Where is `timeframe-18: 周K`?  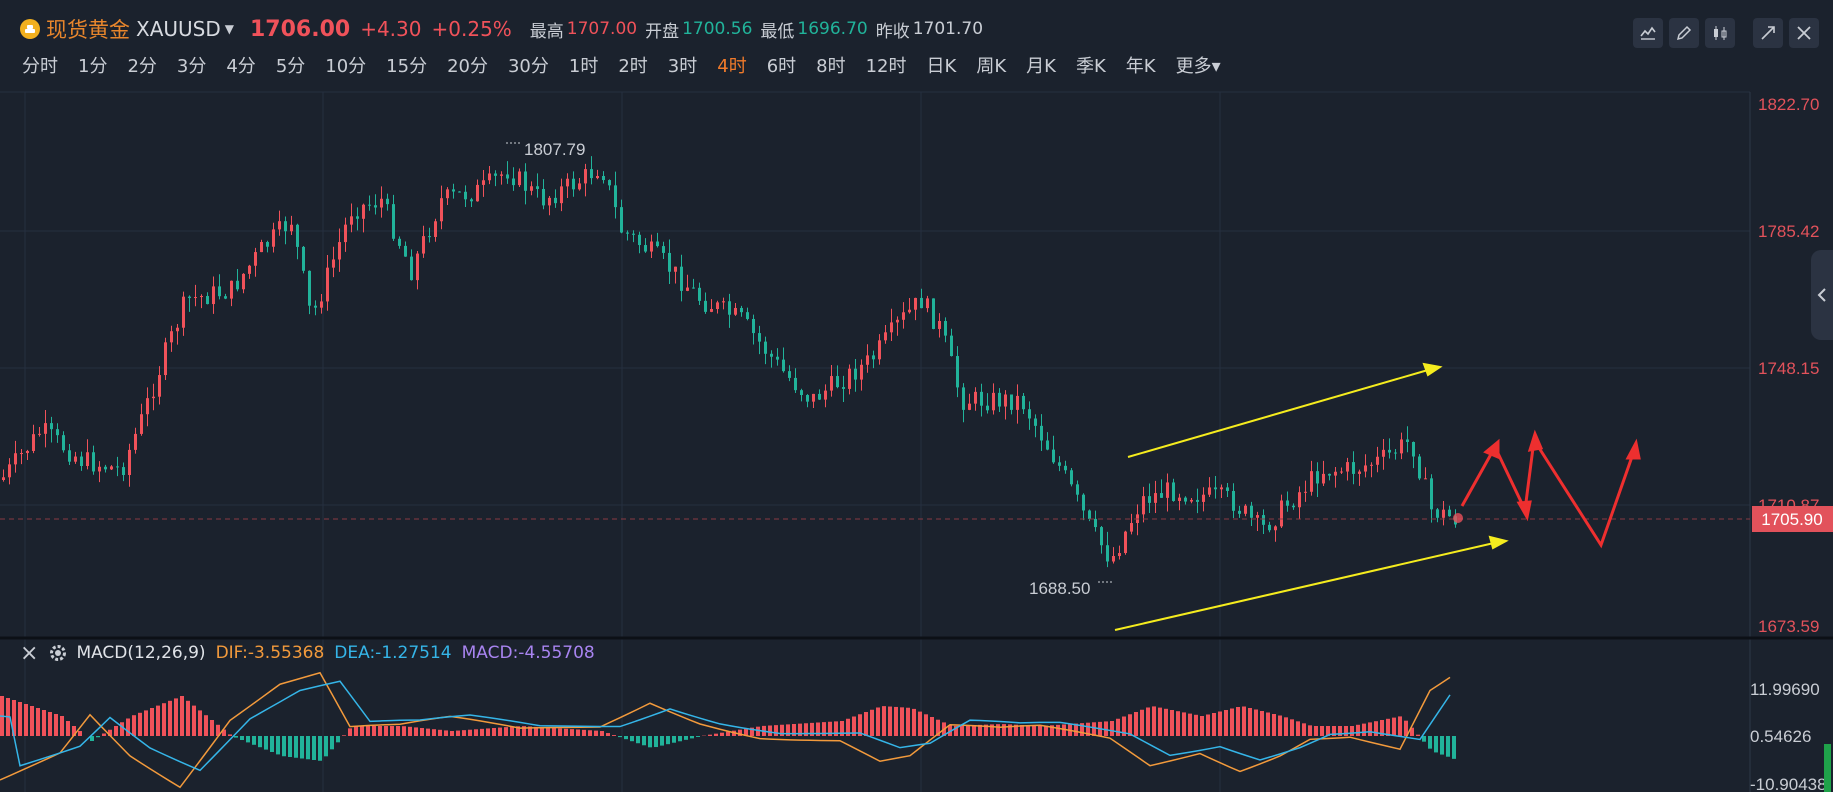
timeframe-18: 周K is located at coordinates (991, 66).